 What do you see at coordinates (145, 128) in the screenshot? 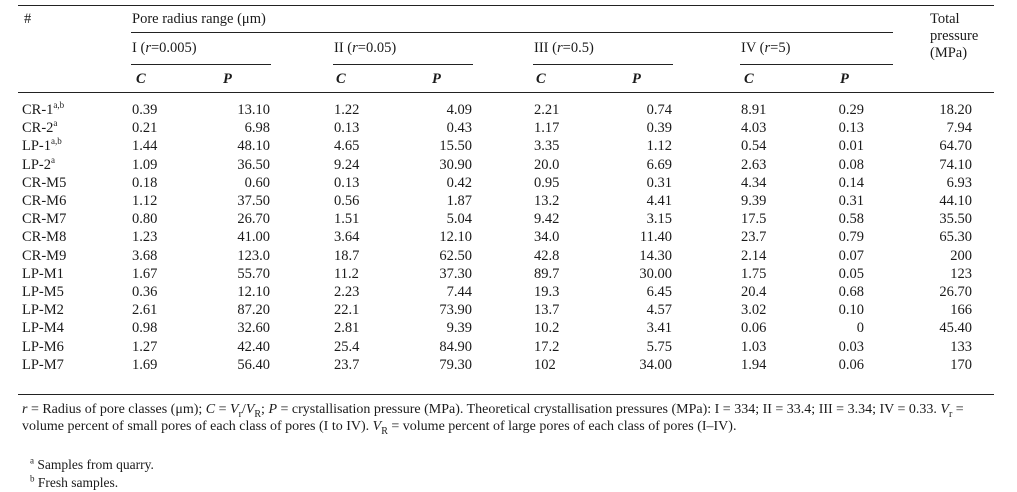
I see `cell-c: 0.21` at bounding box center [145, 128].